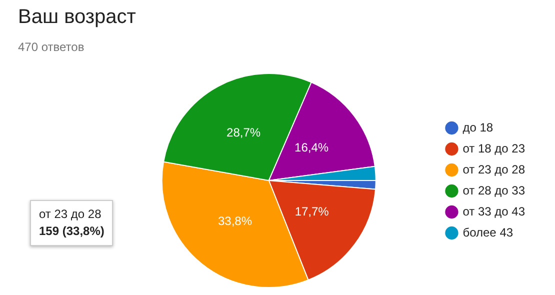 Image resolution: width=555 pixels, height=295 pixels. What do you see at coordinates (77, 17) in the screenshot?
I see `chart-title: Ваш возраст` at bounding box center [77, 17].